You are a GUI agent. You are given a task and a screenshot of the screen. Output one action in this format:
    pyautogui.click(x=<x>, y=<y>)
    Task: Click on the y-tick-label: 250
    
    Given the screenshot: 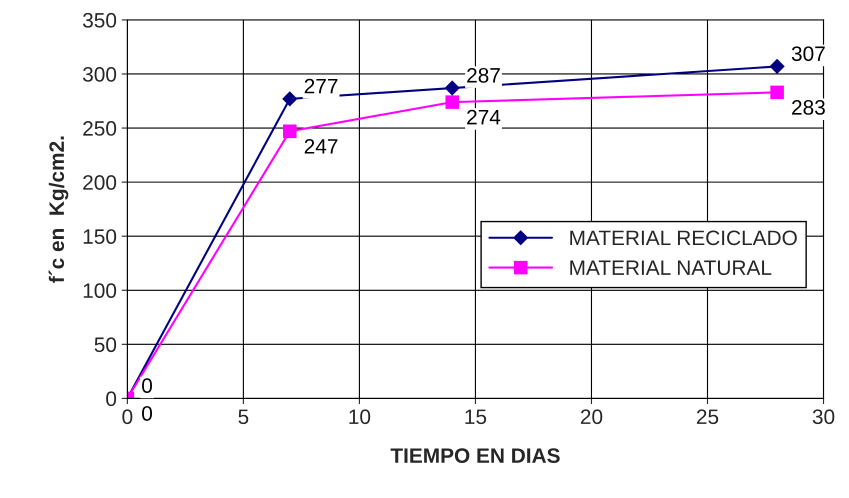 What is the action you would take?
    pyautogui.click(x=99, y=128)
    